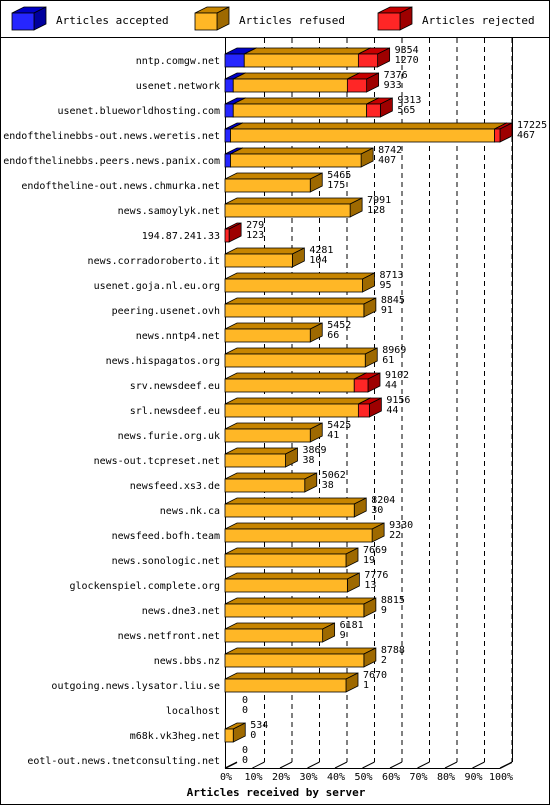 The image size is (550, 805). I want to click on bar-accepted-4-front, so click(227, 135).